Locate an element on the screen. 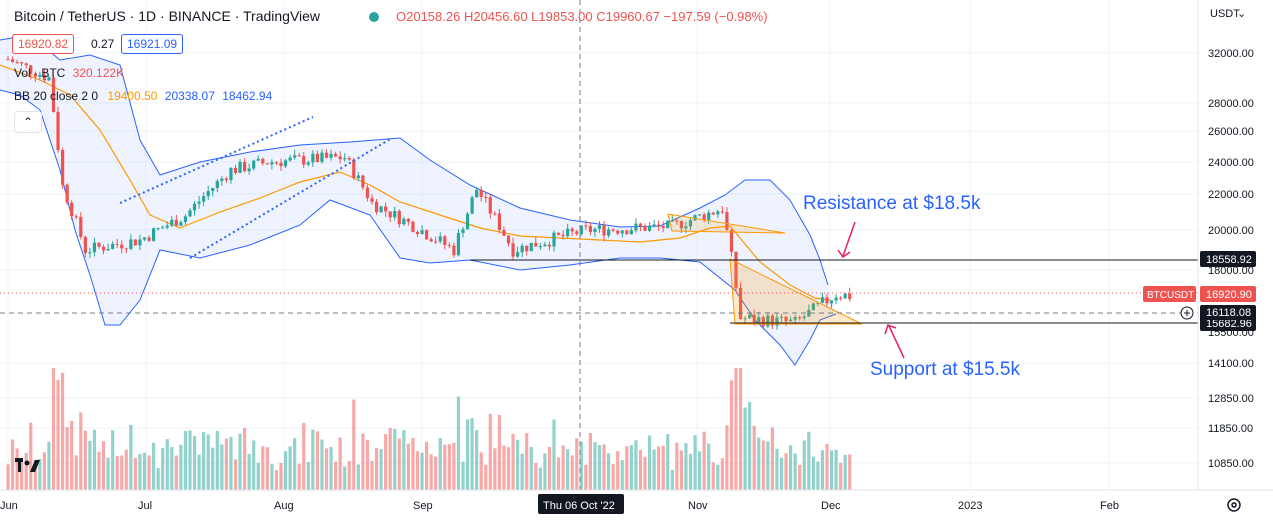  tradingview-logo is located at coordinates (27, 465).